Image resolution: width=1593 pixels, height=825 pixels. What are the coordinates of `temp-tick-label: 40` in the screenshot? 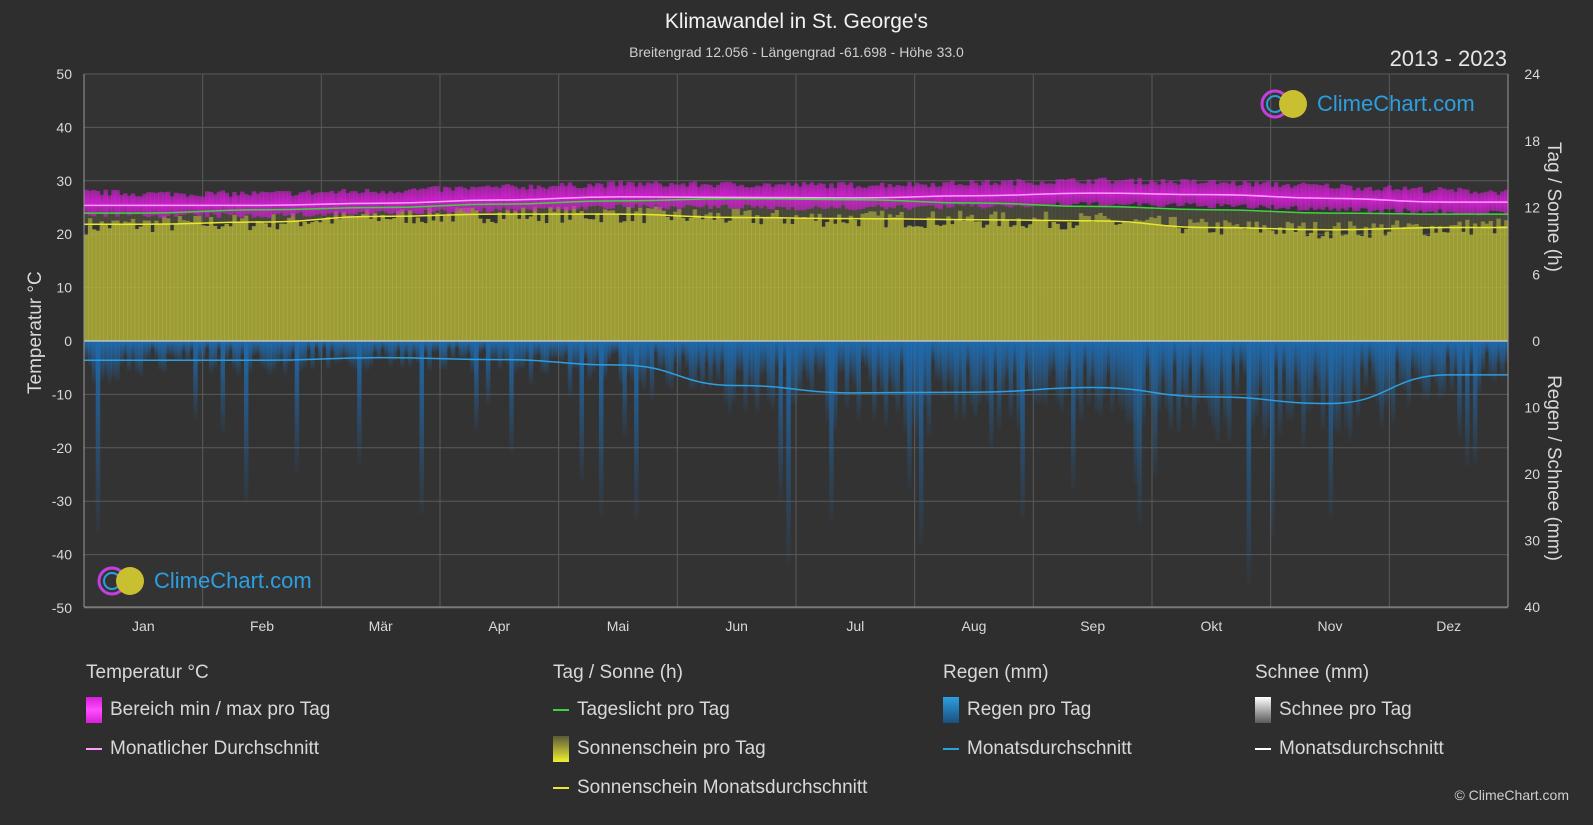 It's located at (64, 127).